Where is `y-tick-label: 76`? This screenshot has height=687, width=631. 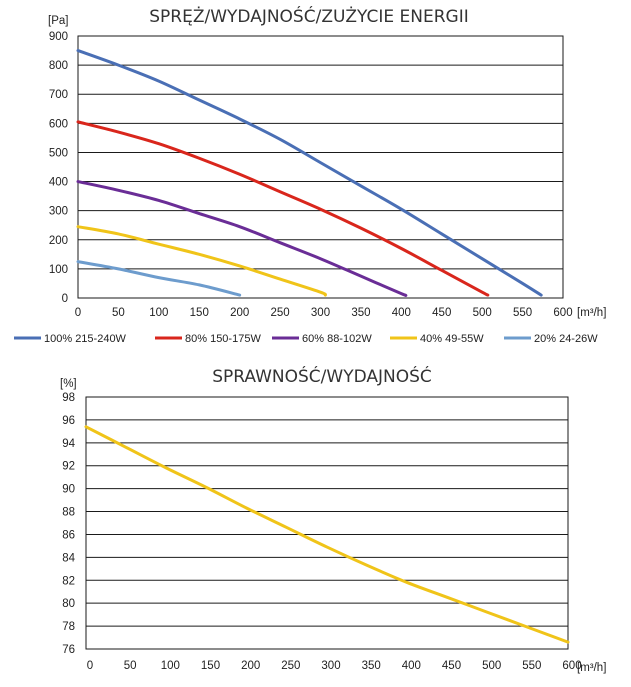 y-tick-label: 76 is located at coordinates (68, 650).